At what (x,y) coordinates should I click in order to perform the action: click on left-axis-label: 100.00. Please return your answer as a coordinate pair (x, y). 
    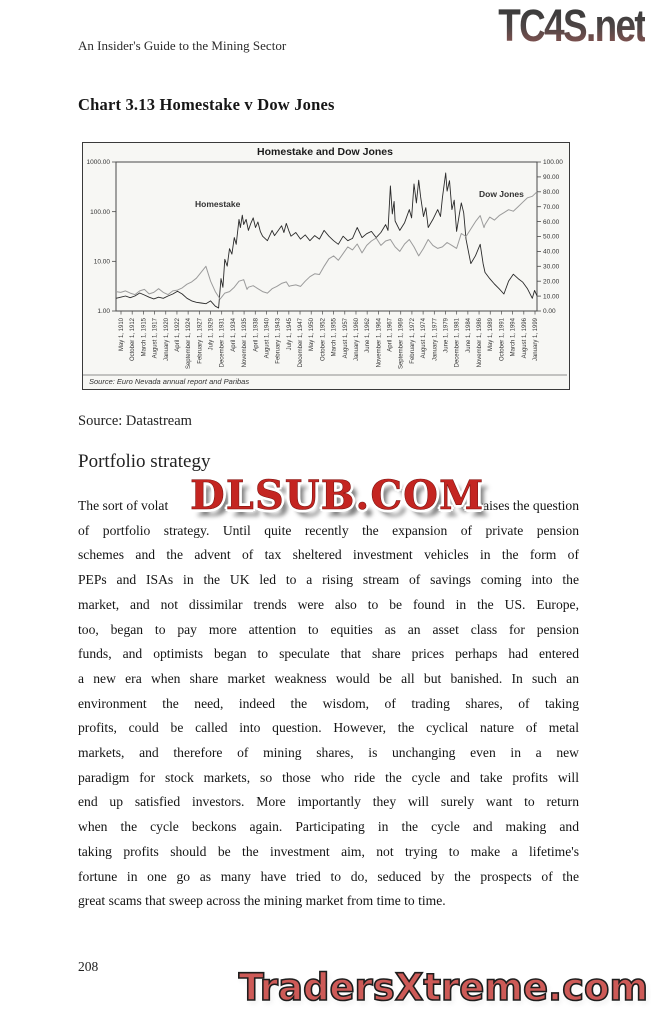
    Looking at the image, I should click on (100, 212).